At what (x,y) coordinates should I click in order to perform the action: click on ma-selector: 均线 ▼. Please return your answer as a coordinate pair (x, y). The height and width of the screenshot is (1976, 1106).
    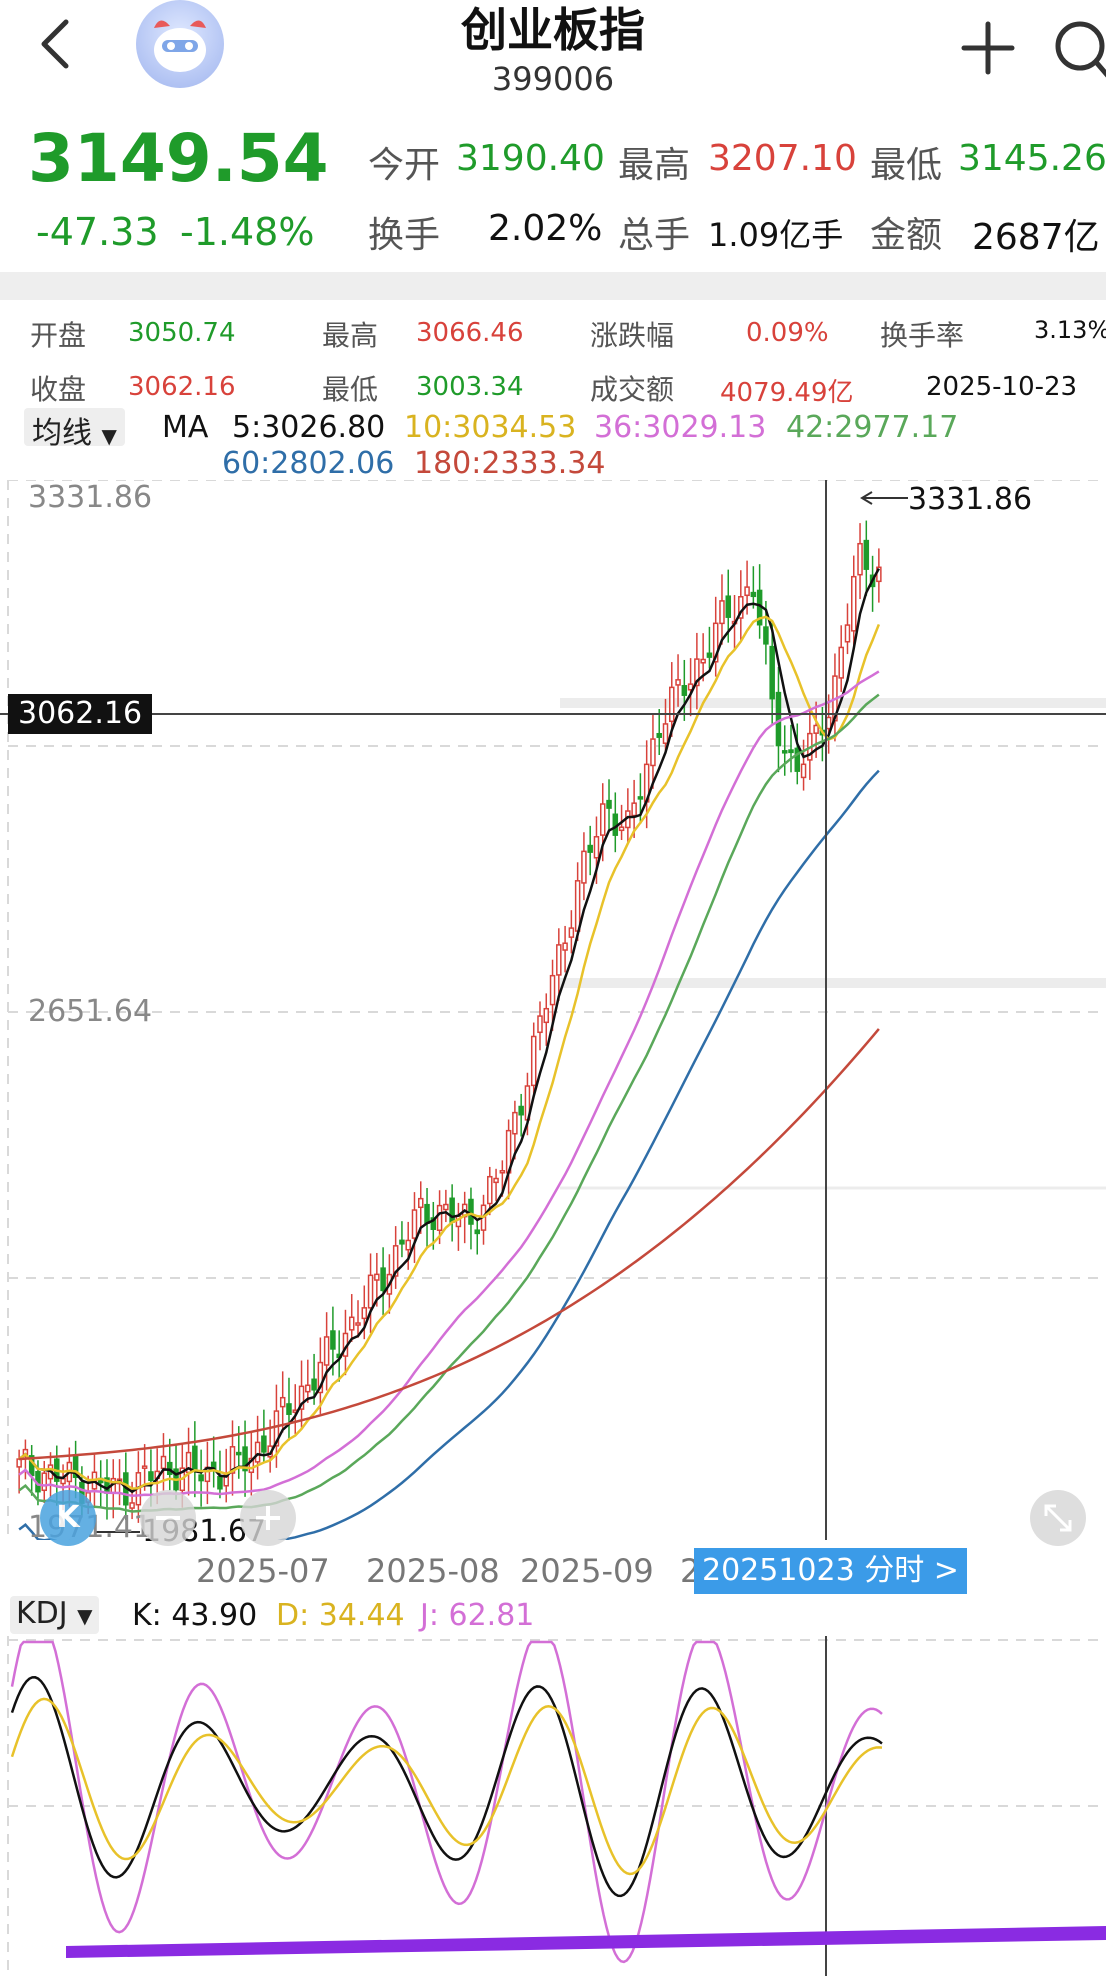
    Looking at the image, I should click on (74, 429).